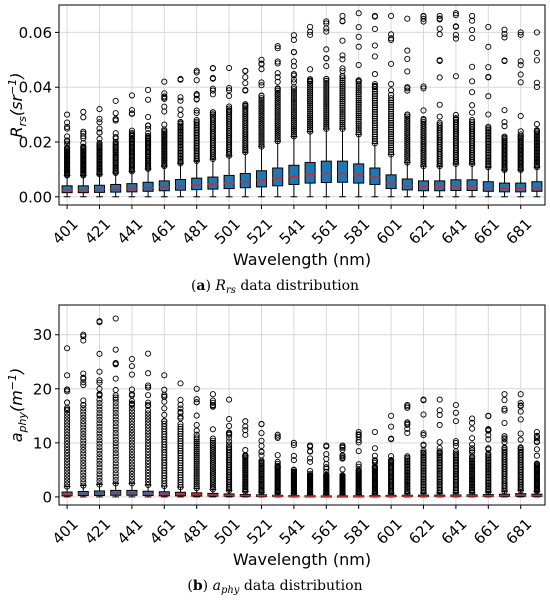 This screenshot has height=604, width=550. Describe the element at coordinates (17, 405) in the screenshot. I see `y-axis-label: aphy(m−1)` at that location.